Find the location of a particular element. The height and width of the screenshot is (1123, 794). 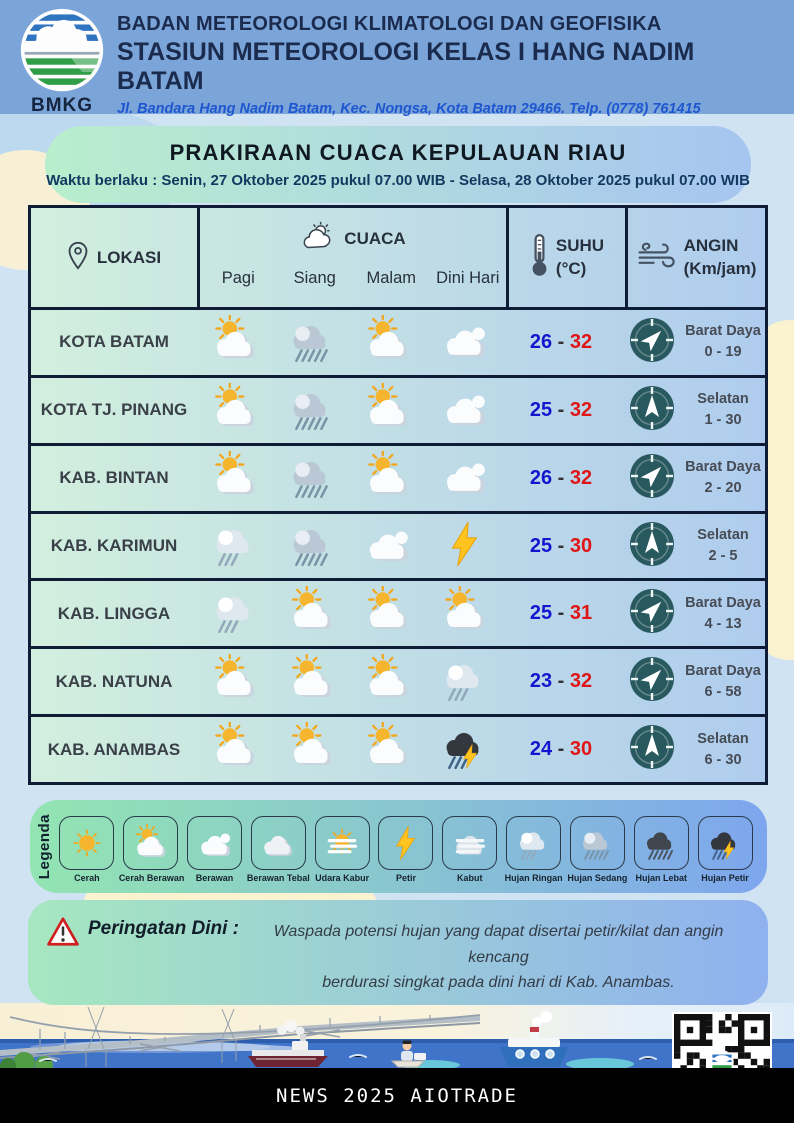

warning-label: Peringatan Dini : is located at coordinates (163, 928).